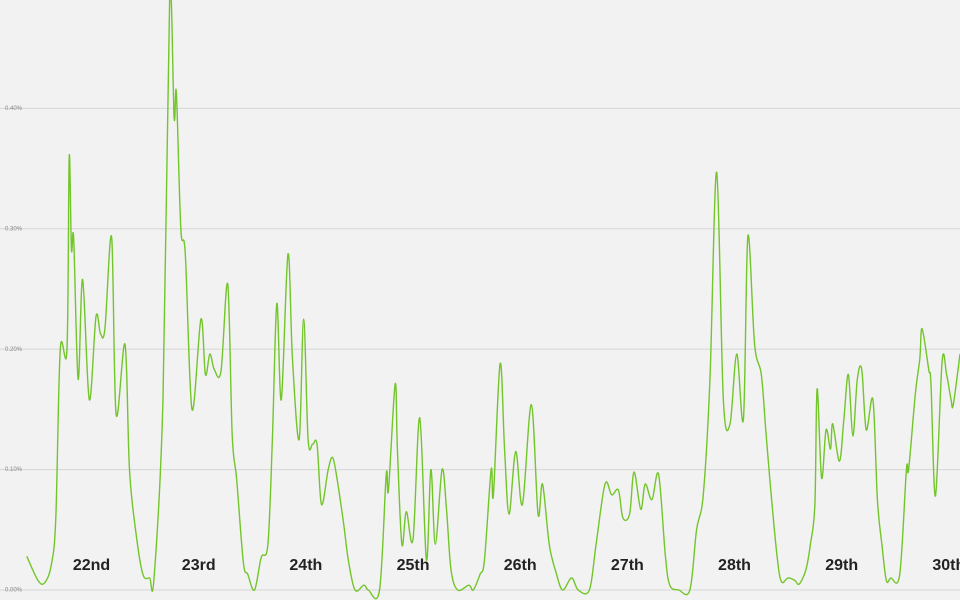 The image size is (960, 600). What do you see at coordinates (520, 565) in the screenshot?
I see `day-label: 26th` at bounding box center [520, 565].